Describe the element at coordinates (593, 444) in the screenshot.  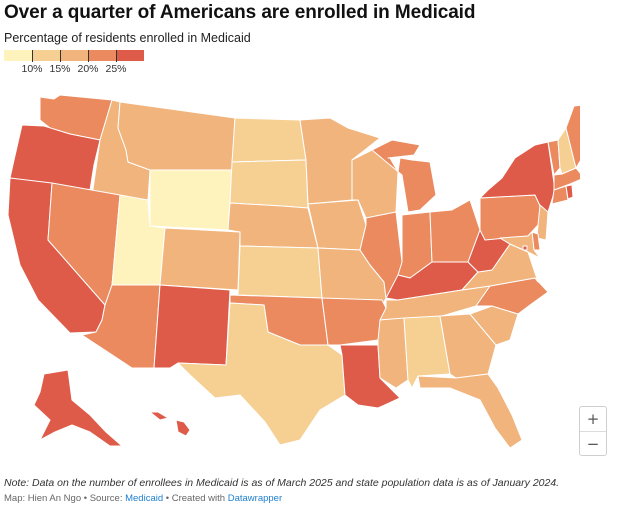
I see `zoom-out-button: −` at that location.